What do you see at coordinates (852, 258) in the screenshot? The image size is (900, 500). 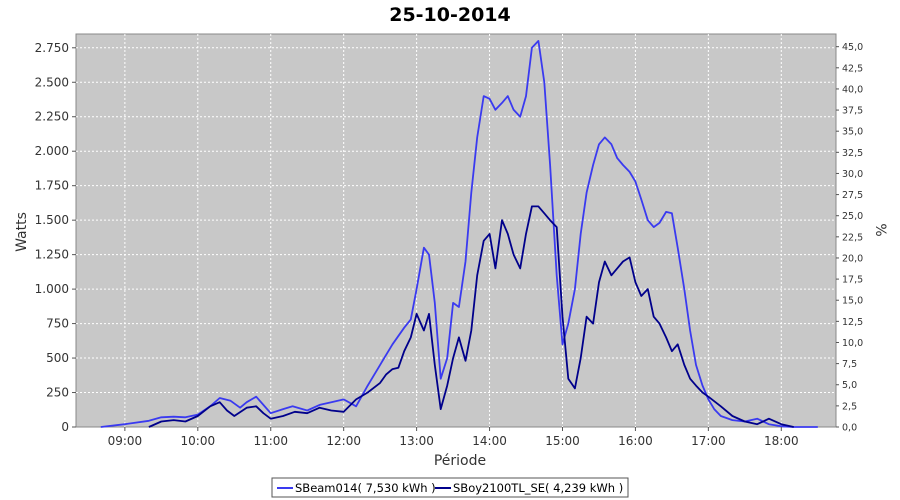 I see `y2-tick-label: 20,0` at bounding box center [852, 258].